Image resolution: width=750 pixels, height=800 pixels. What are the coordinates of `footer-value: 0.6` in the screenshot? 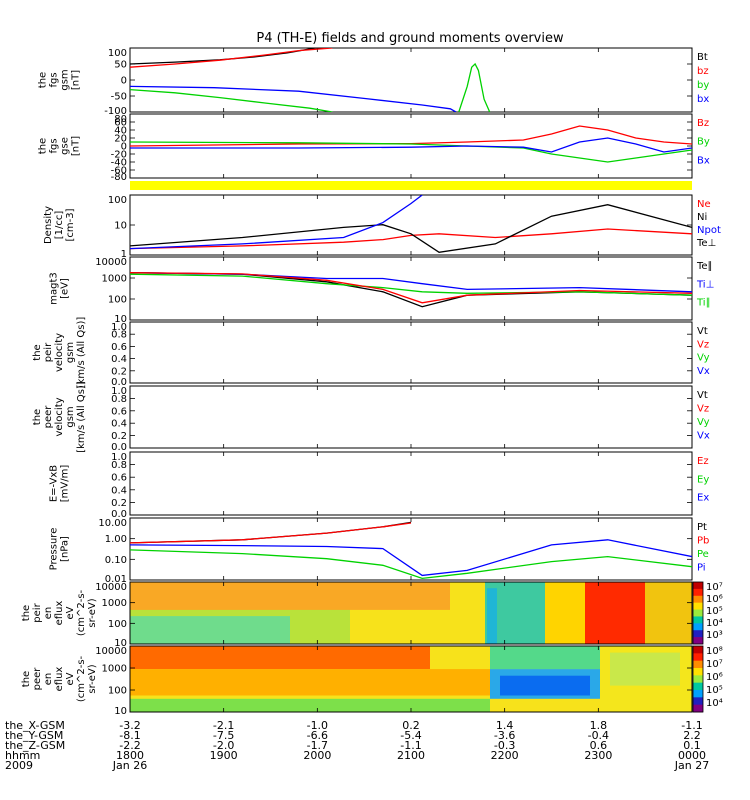 It's located at (599, 745).